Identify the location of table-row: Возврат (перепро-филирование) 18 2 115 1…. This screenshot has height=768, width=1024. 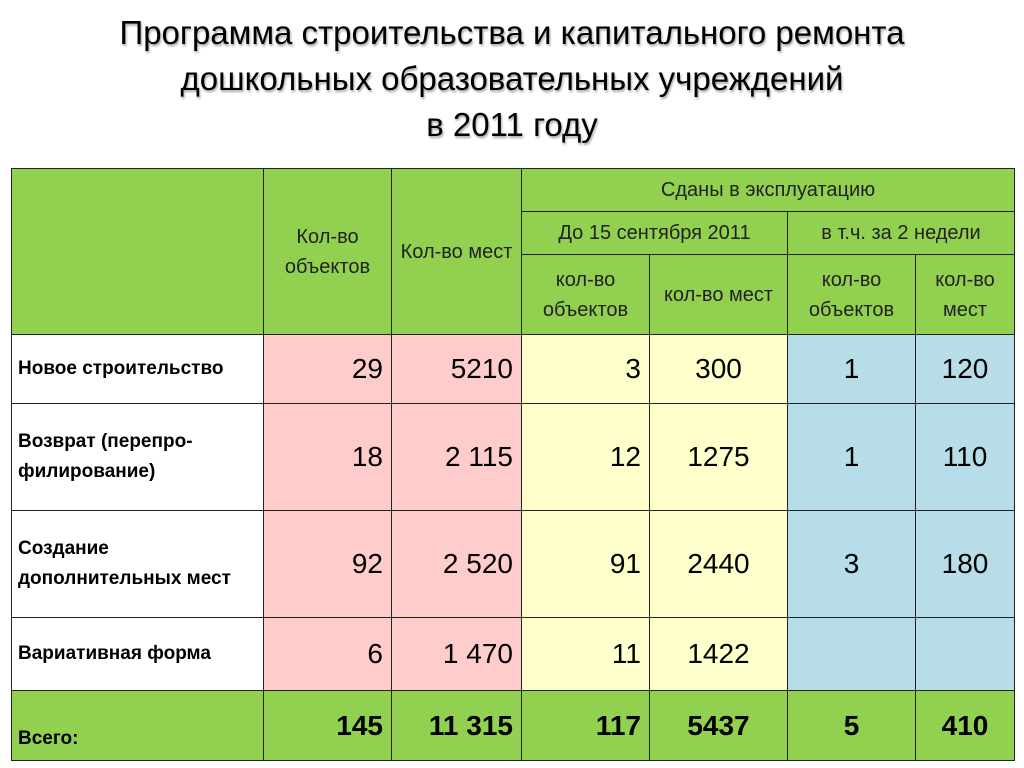
(513, 457).